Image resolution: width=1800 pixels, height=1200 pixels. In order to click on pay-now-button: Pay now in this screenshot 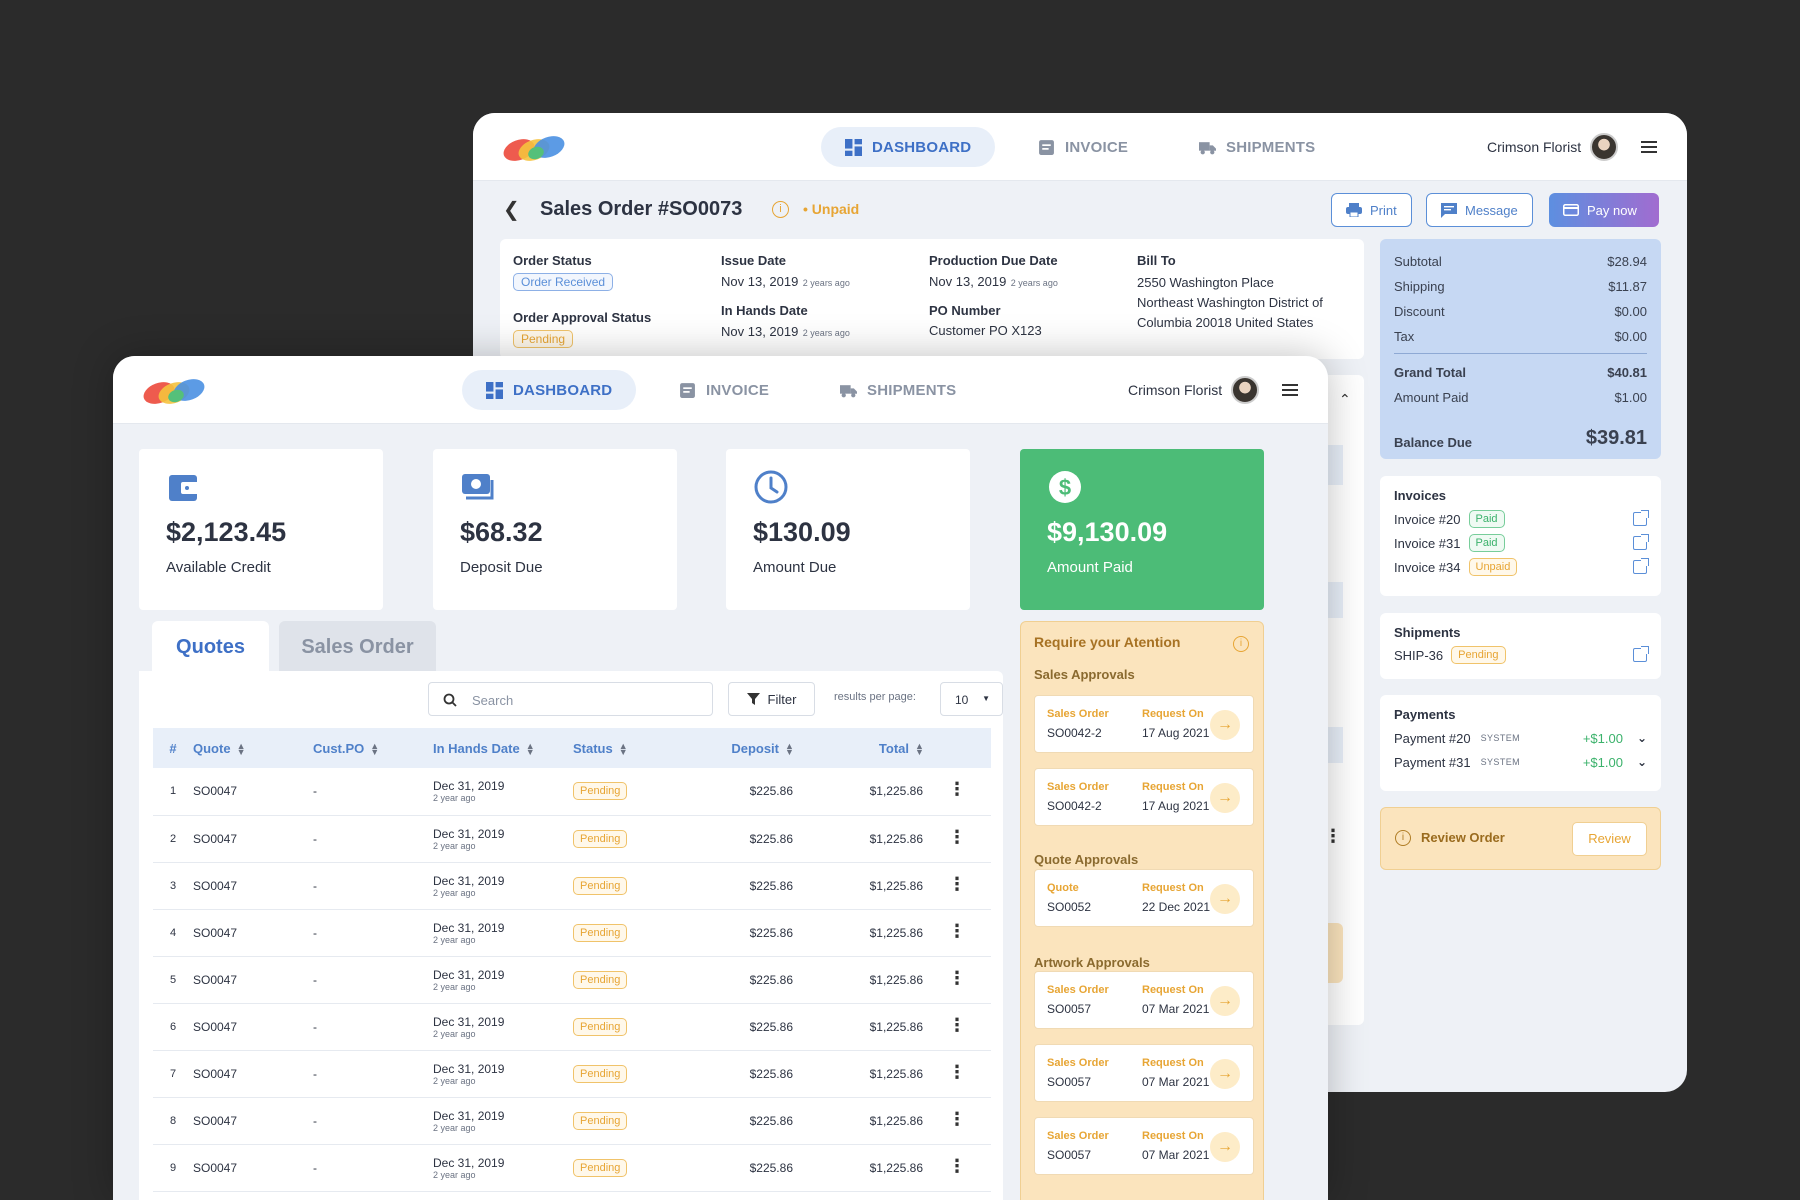, I will do `click(1604, 210)`.